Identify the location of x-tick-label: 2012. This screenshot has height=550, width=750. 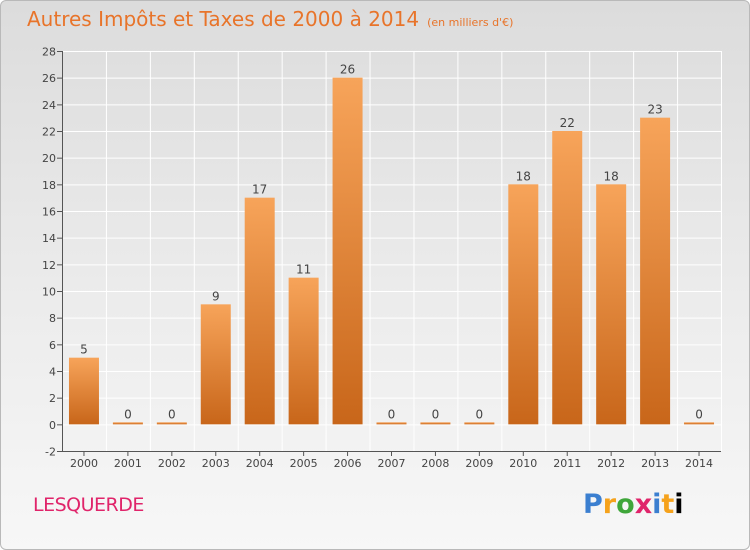
(611, 463).